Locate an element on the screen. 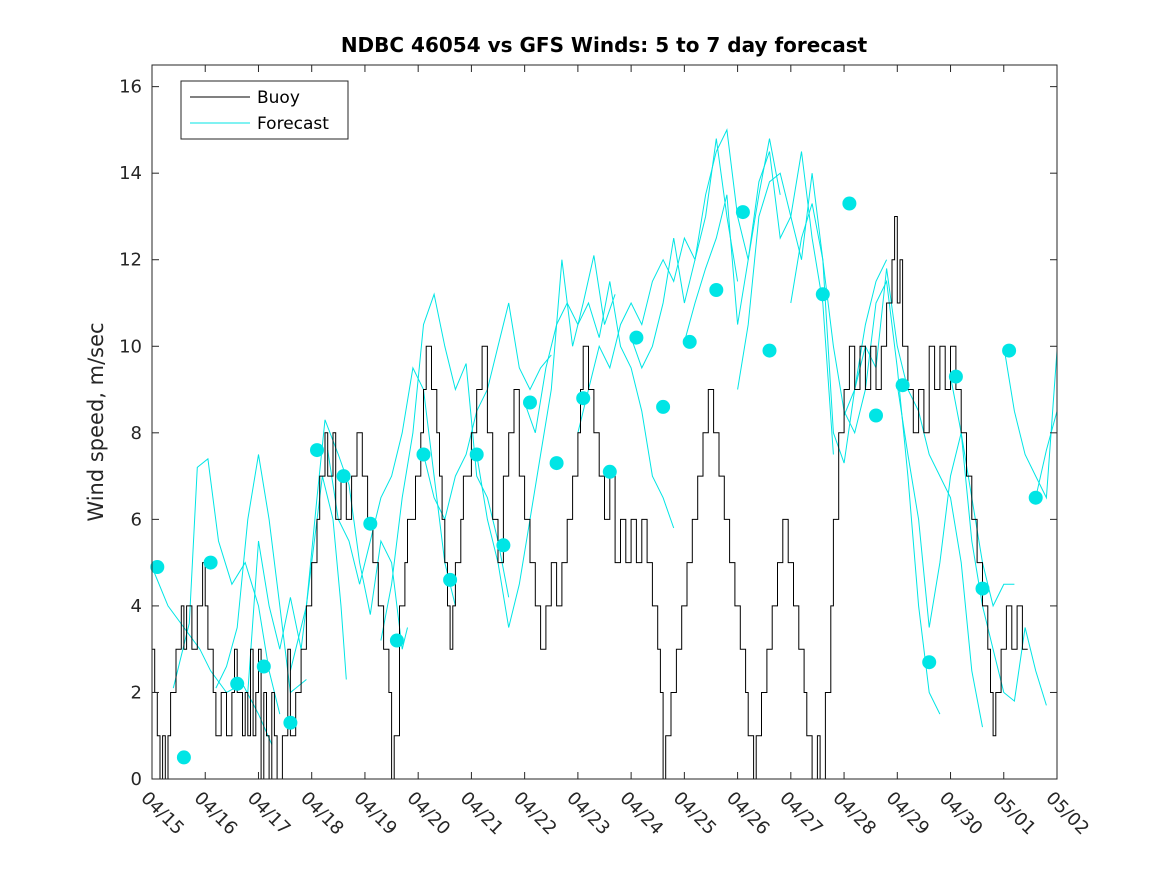 This screenshot has width=1167, height=875. x-tick-label: 04/19 is located at coordinates (375, 814).